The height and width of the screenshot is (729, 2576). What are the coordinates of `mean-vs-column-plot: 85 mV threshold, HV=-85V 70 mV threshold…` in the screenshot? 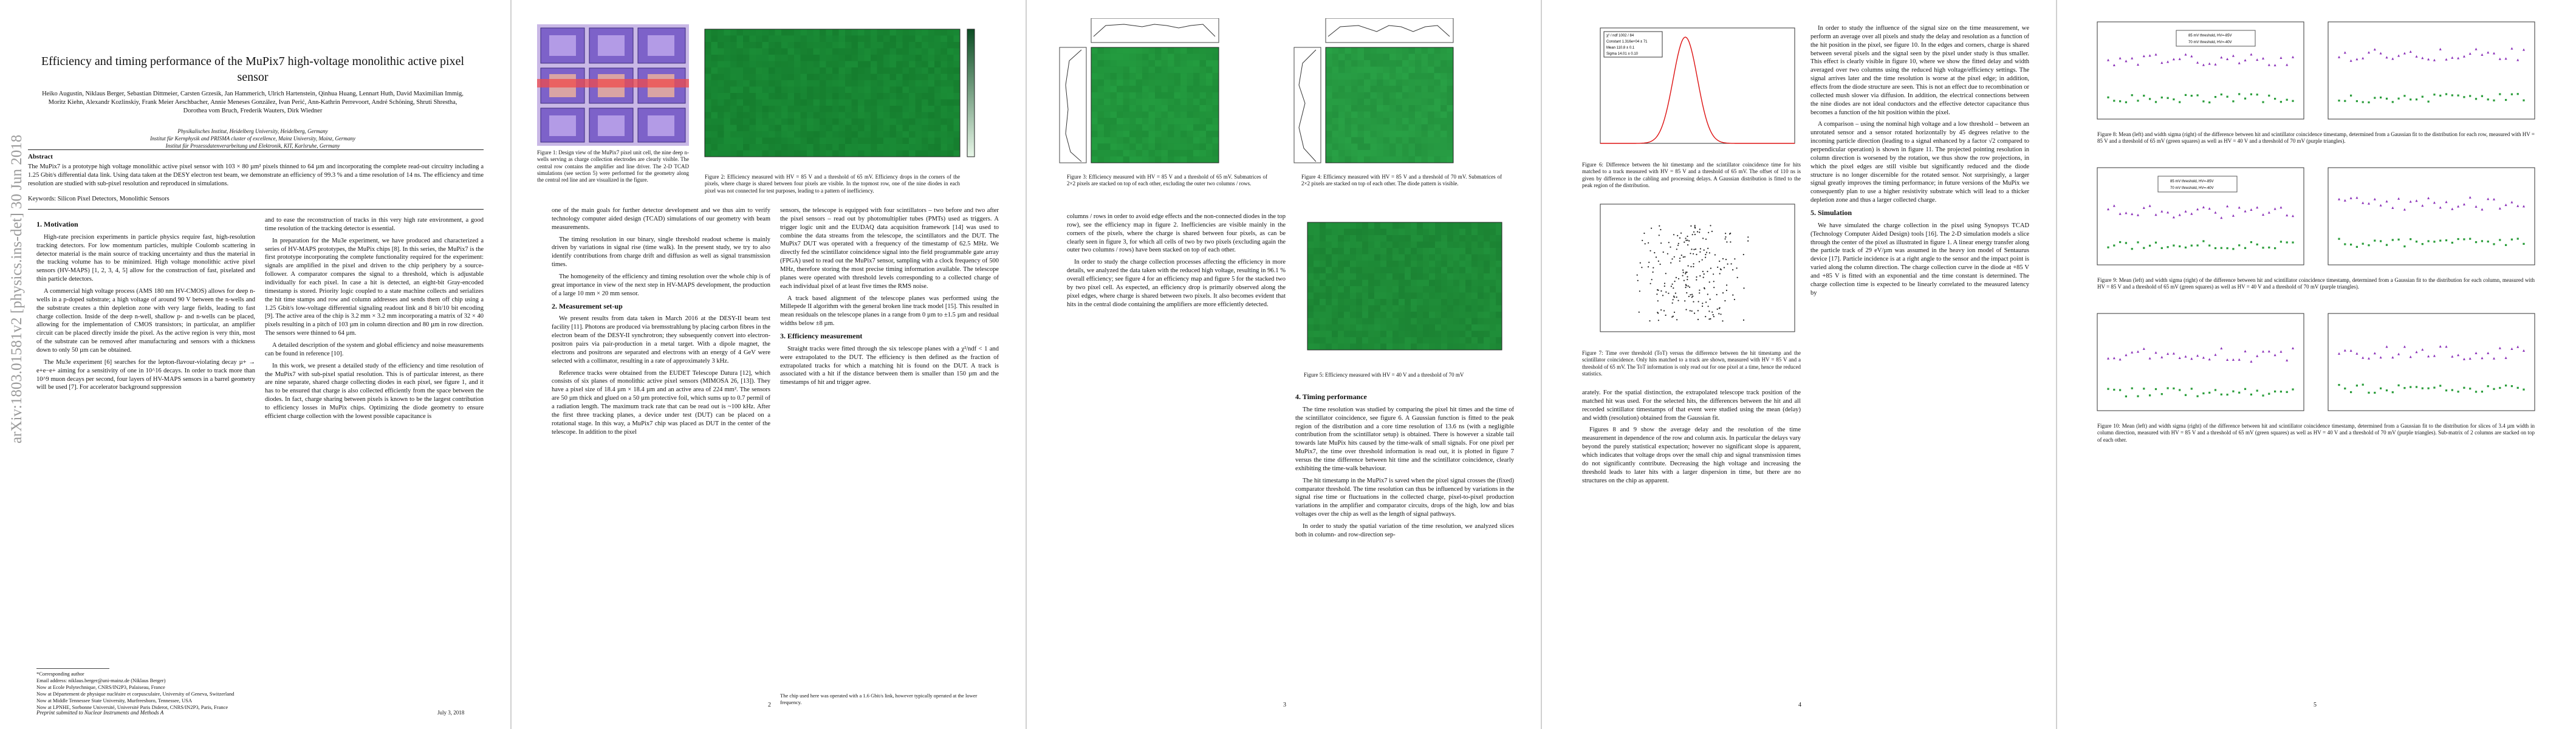 It's located at (2200, 216).